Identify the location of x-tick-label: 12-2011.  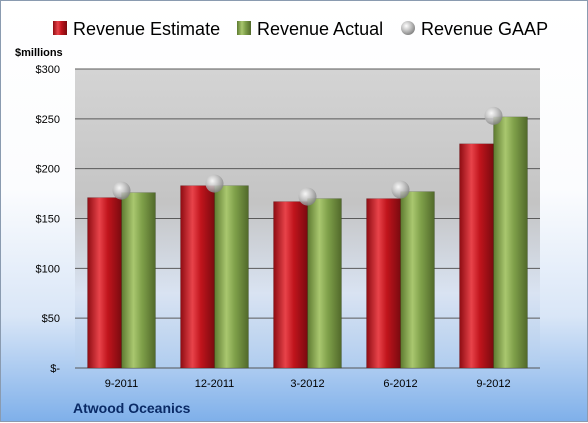
(215, 384).